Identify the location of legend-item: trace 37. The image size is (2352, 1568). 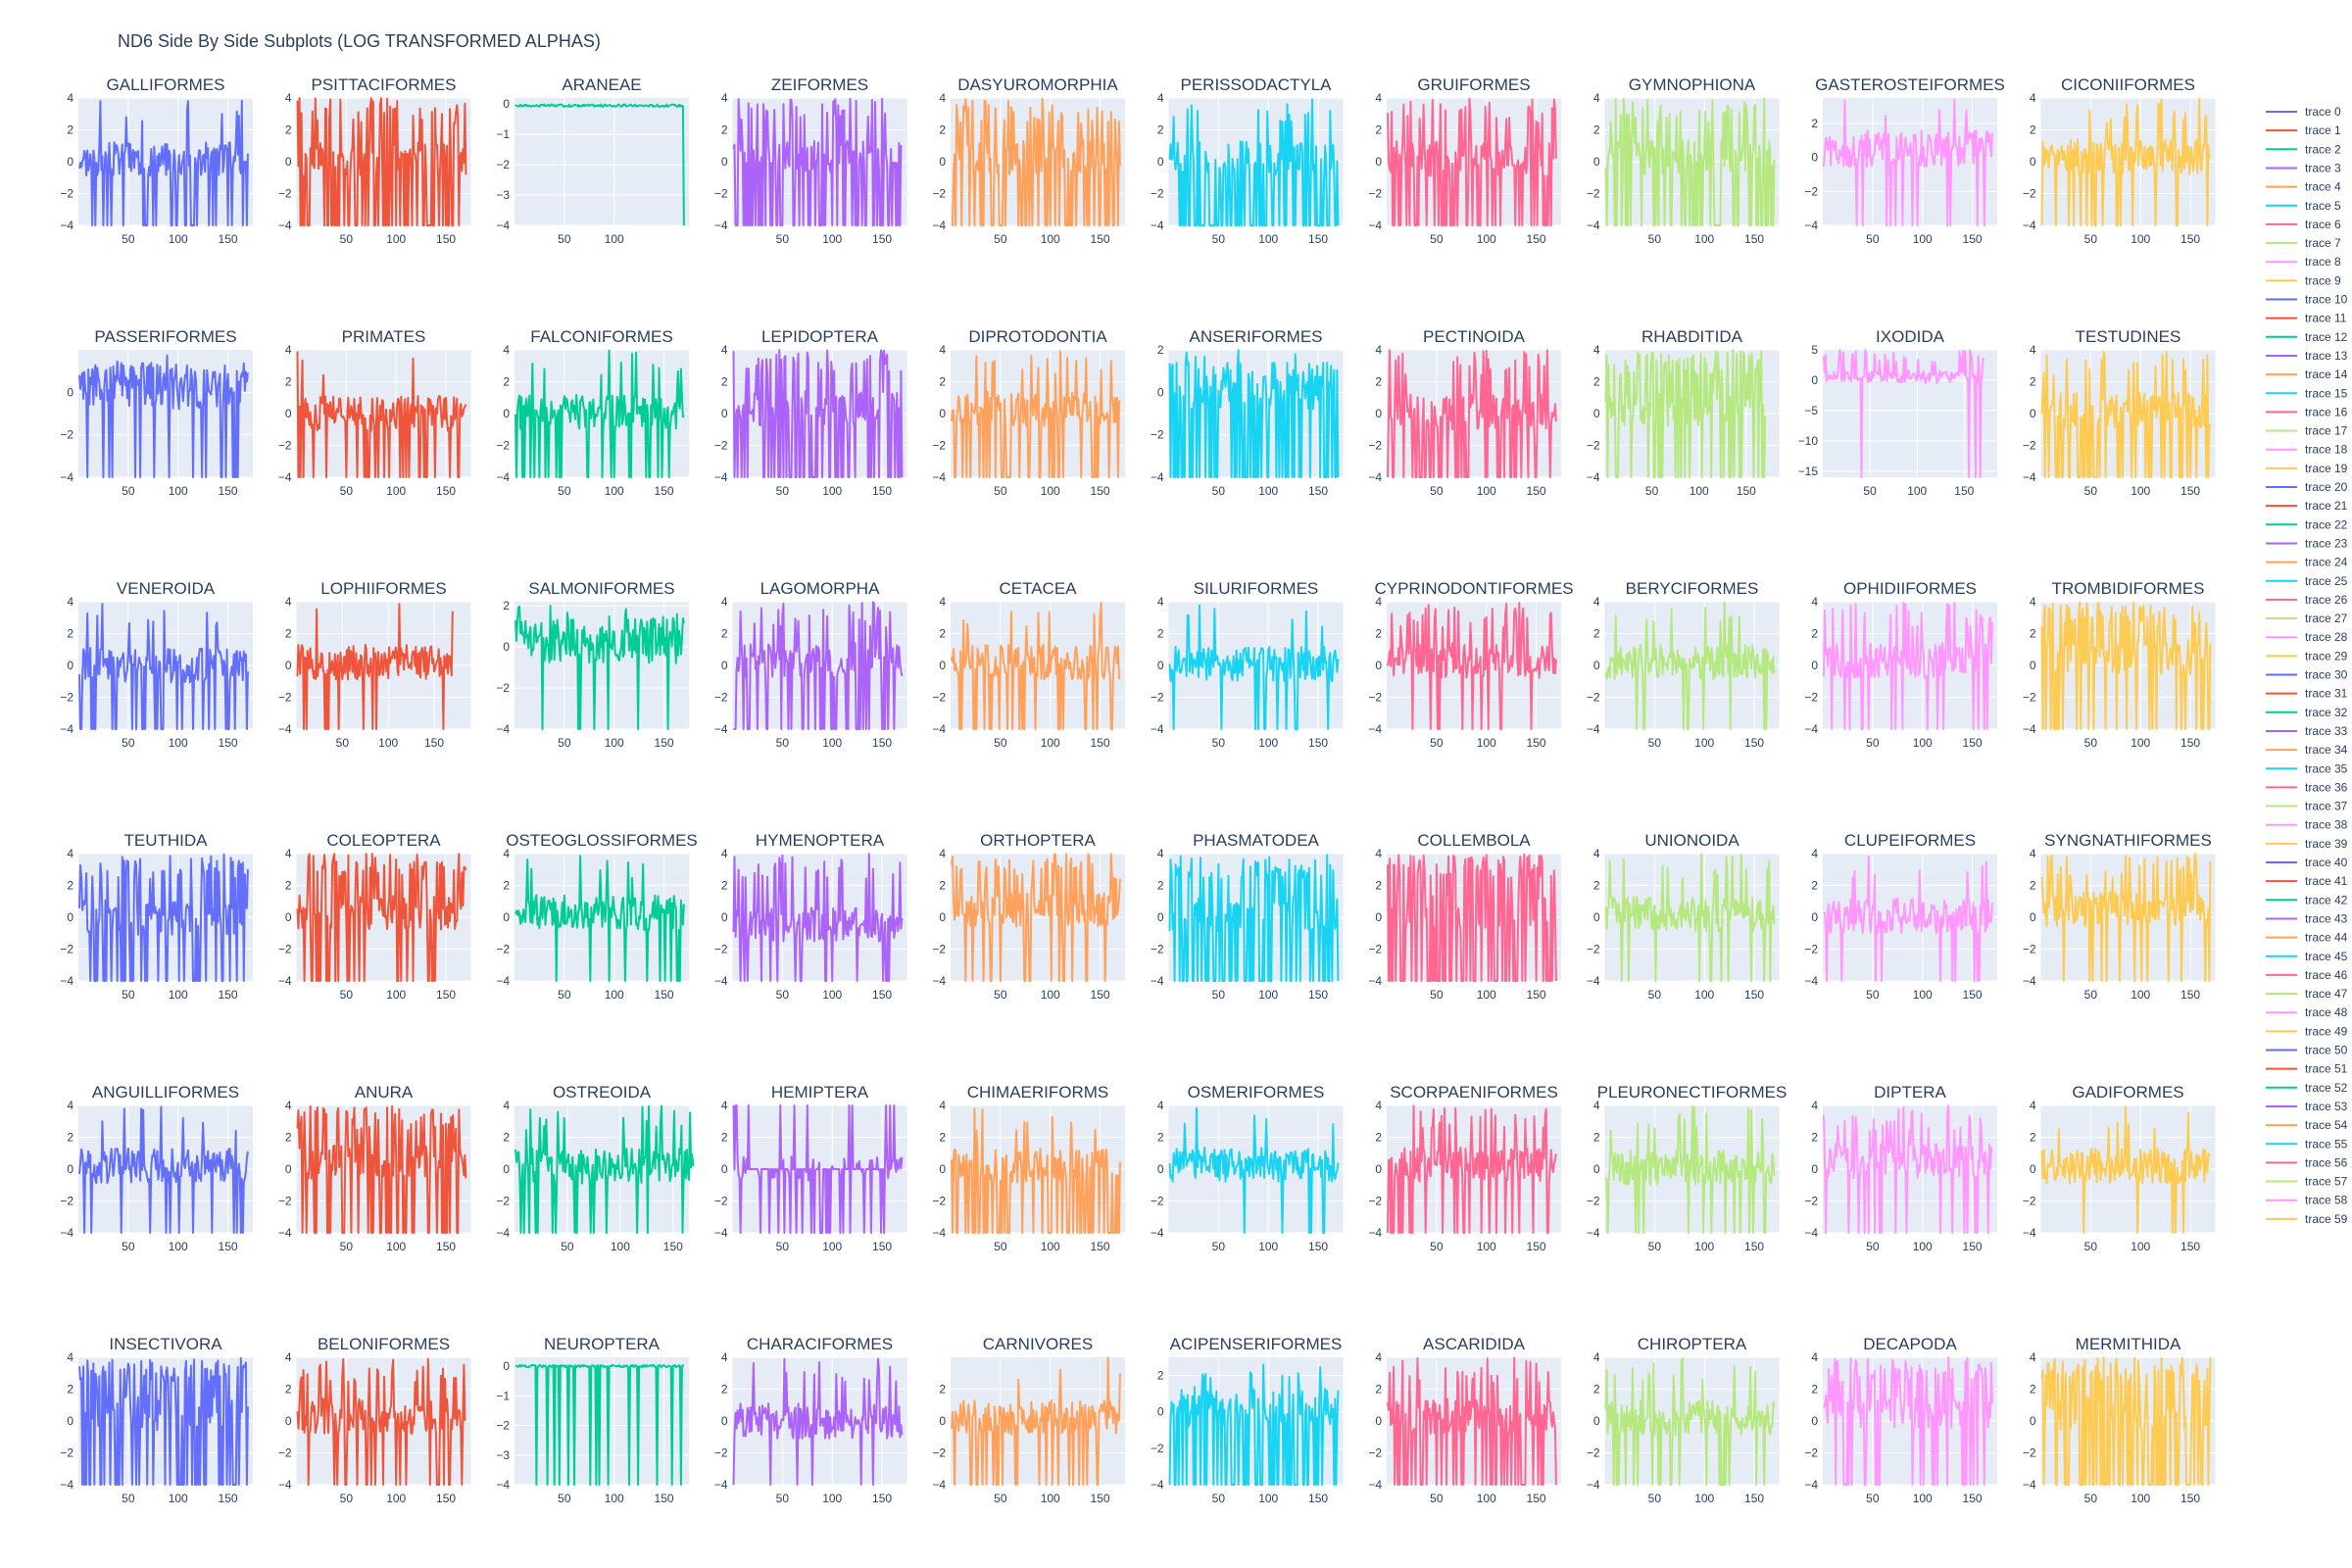
(2307, 806).